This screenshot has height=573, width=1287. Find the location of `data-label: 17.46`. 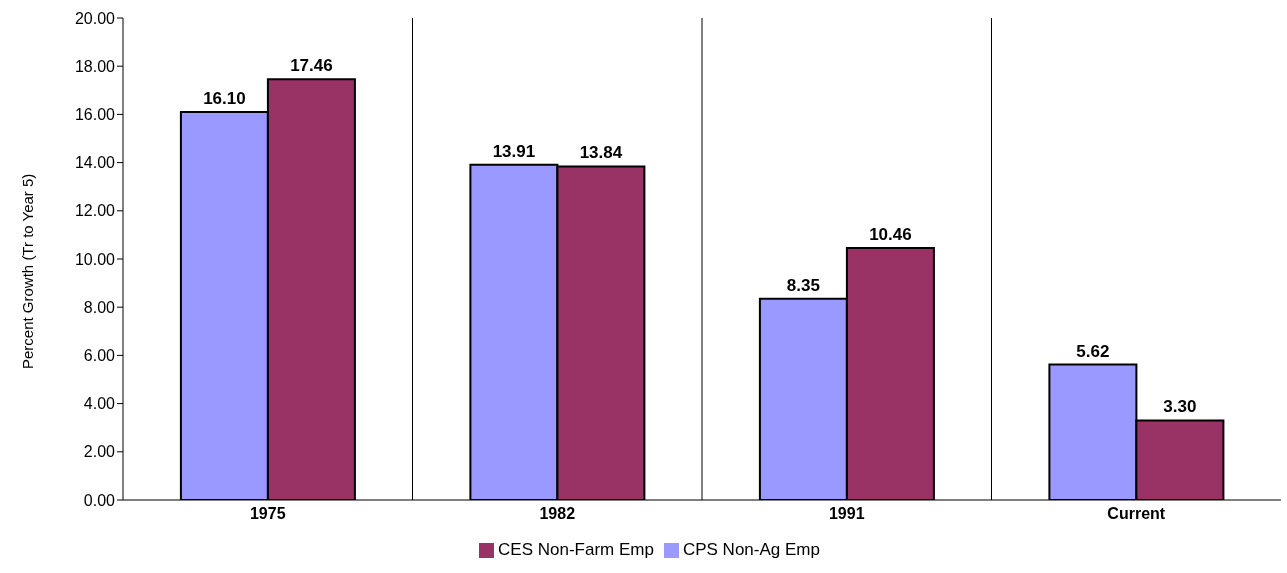

data-label: 17.46 is located at coordinates (311, 66).